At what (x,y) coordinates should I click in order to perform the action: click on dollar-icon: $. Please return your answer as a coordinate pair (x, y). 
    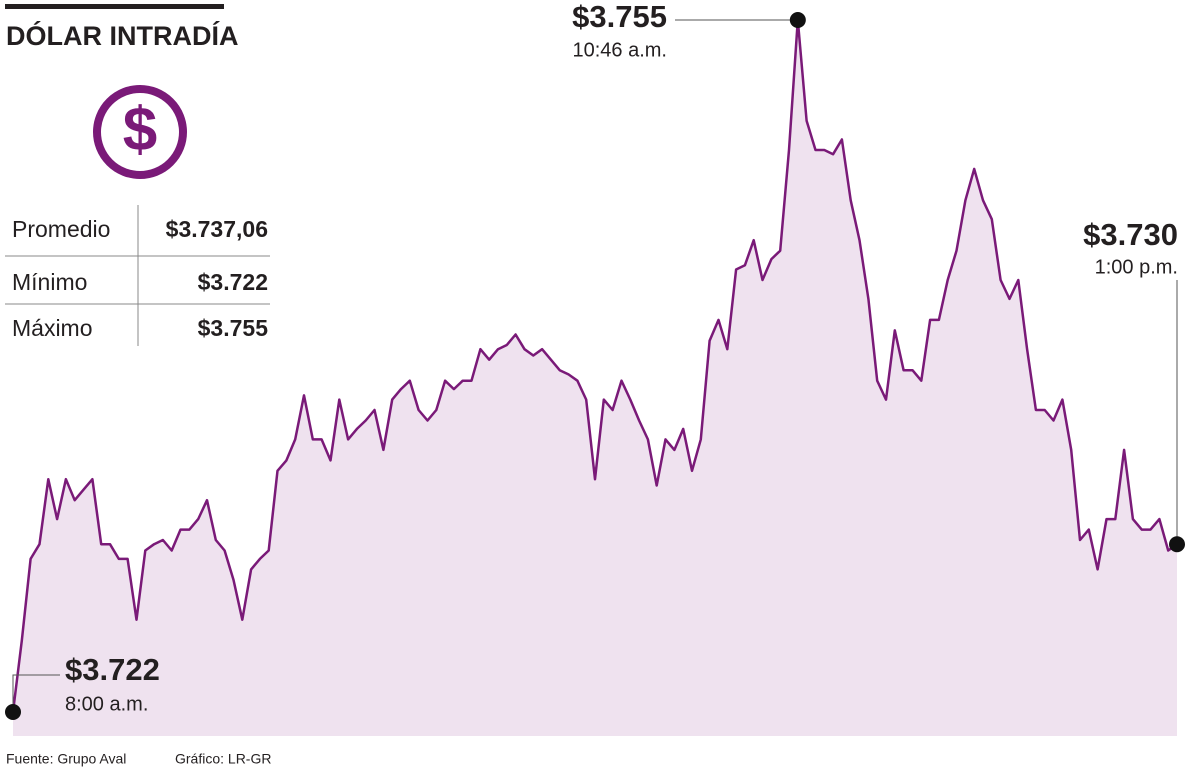
    Looking at the image, I should click on (140, 132).